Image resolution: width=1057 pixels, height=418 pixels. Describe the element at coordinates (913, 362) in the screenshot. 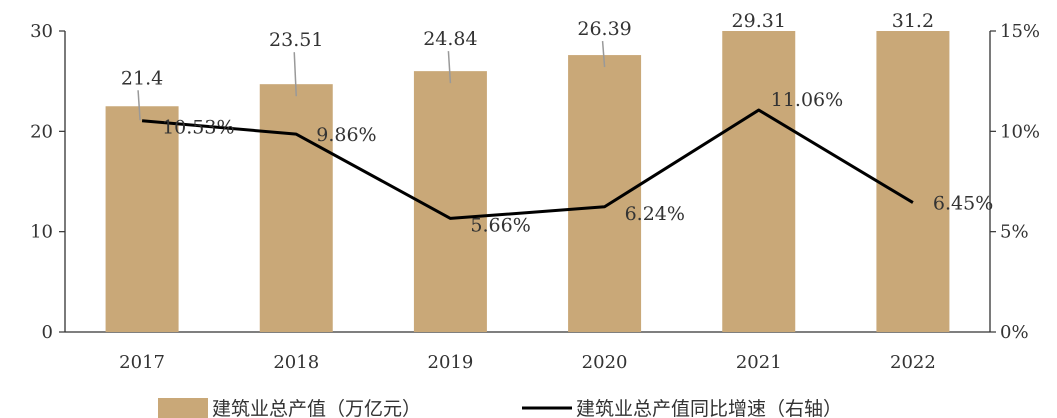

I see `x-tick-label: 2022` at that location.